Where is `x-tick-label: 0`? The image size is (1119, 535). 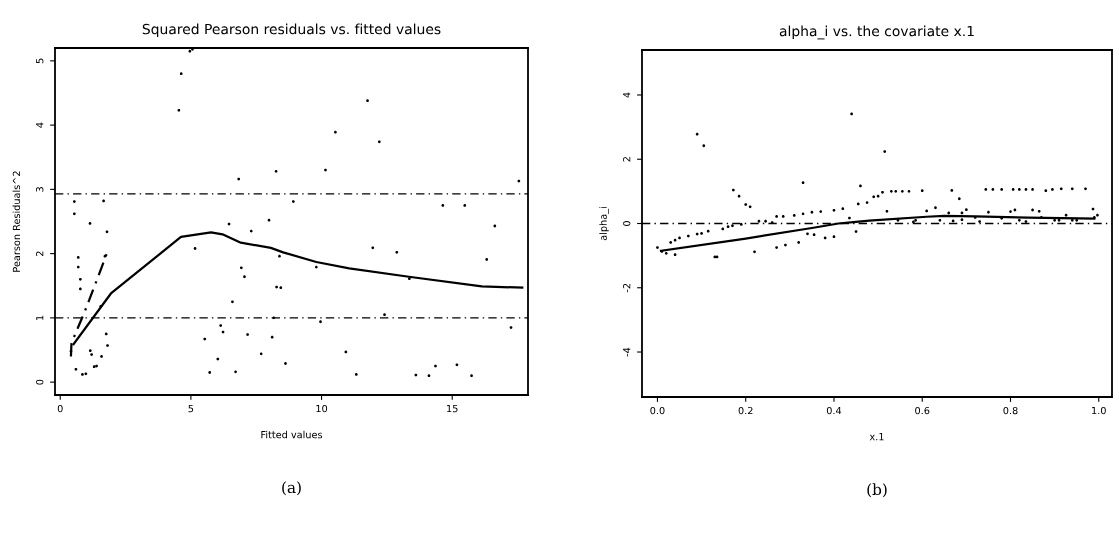
x-tick-label: 0 is located at coordinates (60, 408).